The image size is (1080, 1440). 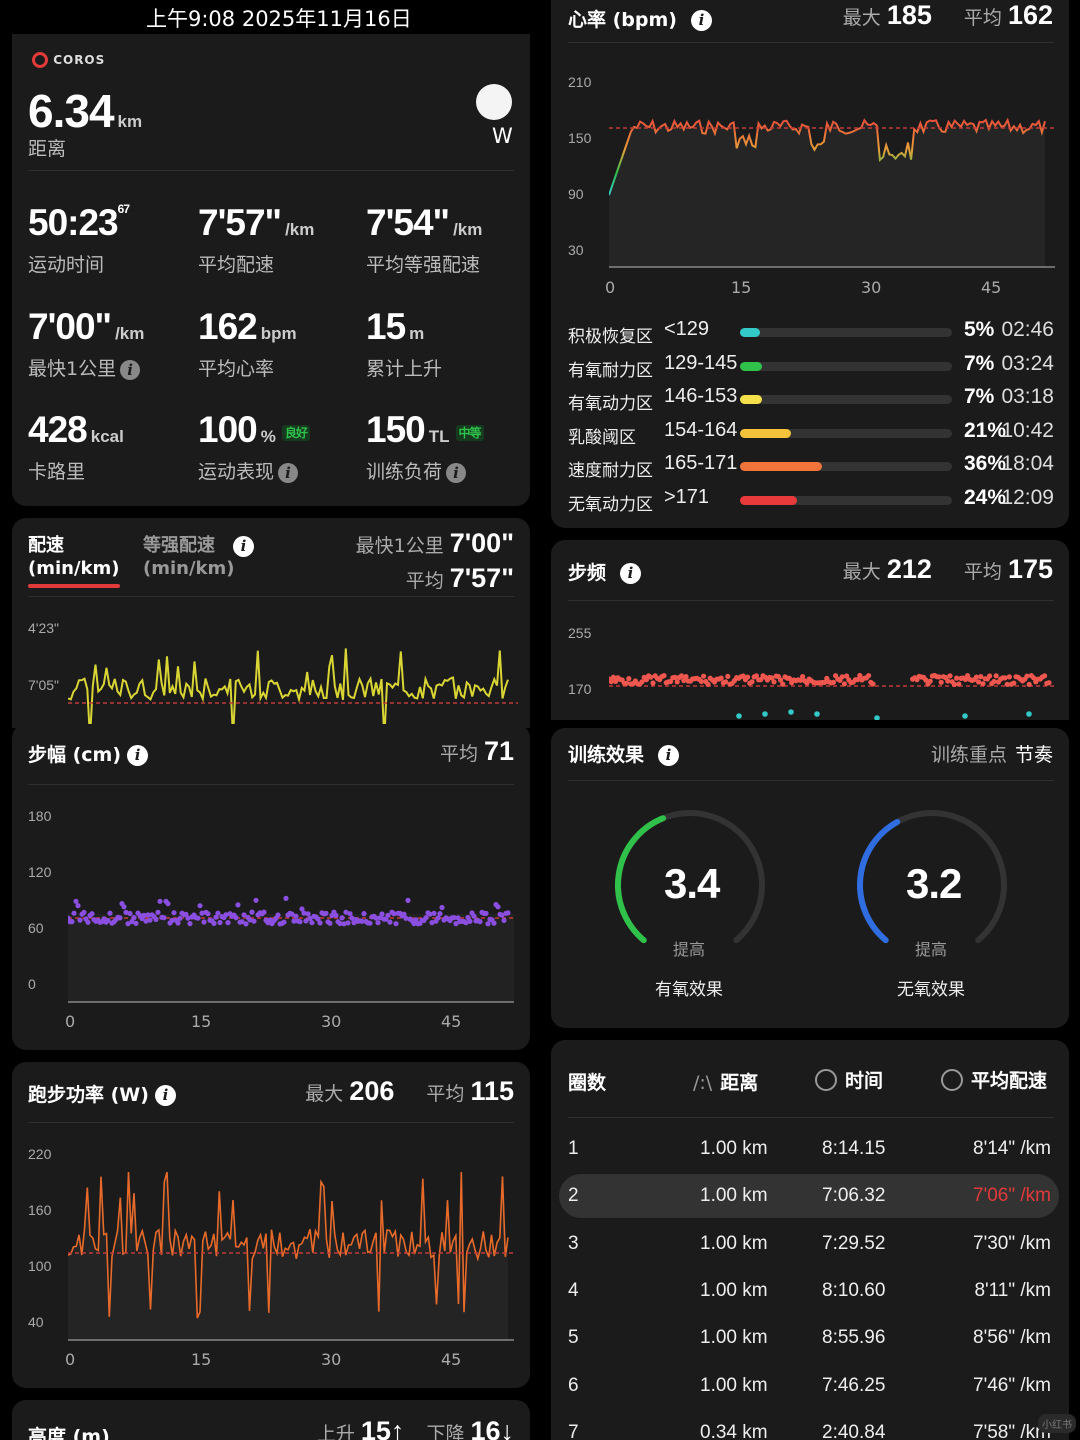 What do you see at coordinates (809, 1386) in the screenshot?
I see `table-row: 6 1.00 km 7:46.25 7'46" /km` at bounding box center [809, 1386].